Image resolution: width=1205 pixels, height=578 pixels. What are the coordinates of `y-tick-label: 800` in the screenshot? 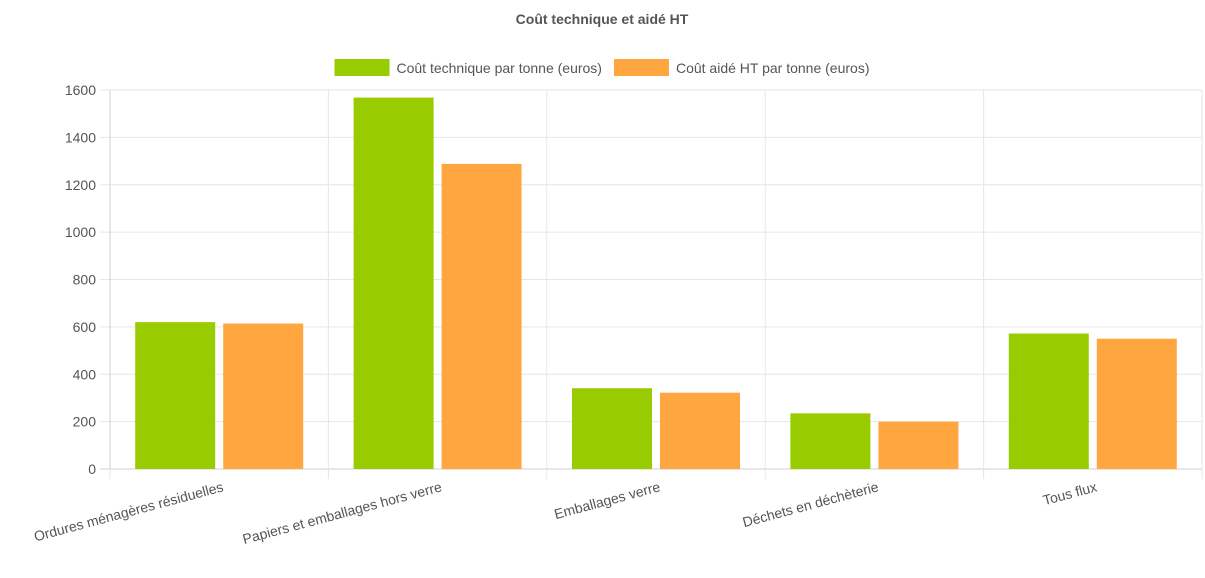 It's located at (85, 280).